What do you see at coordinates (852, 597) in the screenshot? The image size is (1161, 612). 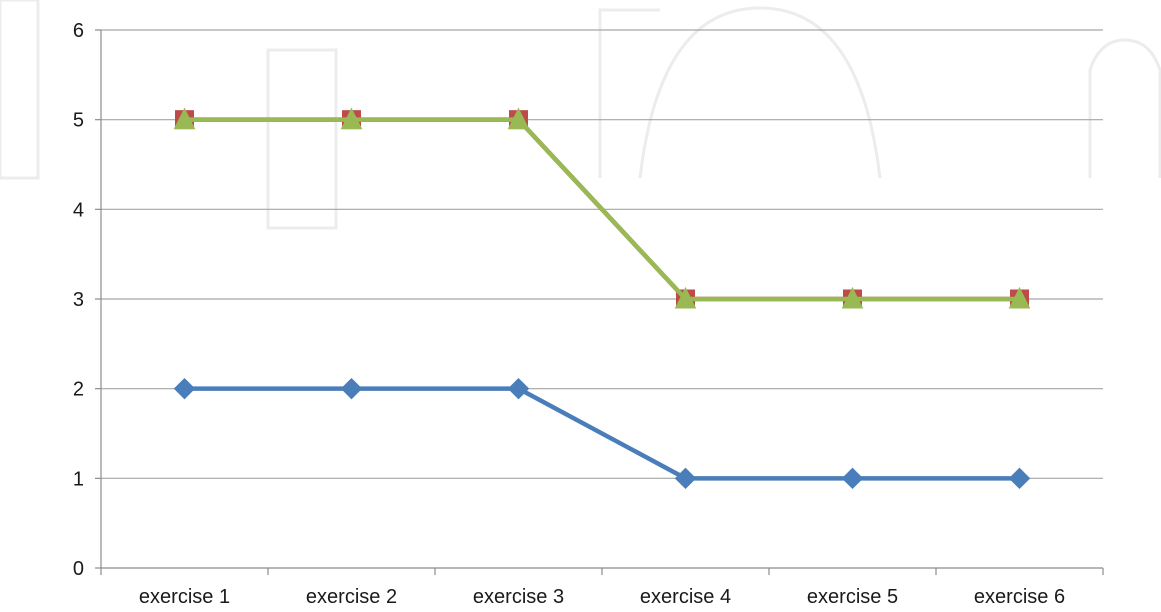 I see `x-tick-label: exercise 5` at bounding box center [852, 597].